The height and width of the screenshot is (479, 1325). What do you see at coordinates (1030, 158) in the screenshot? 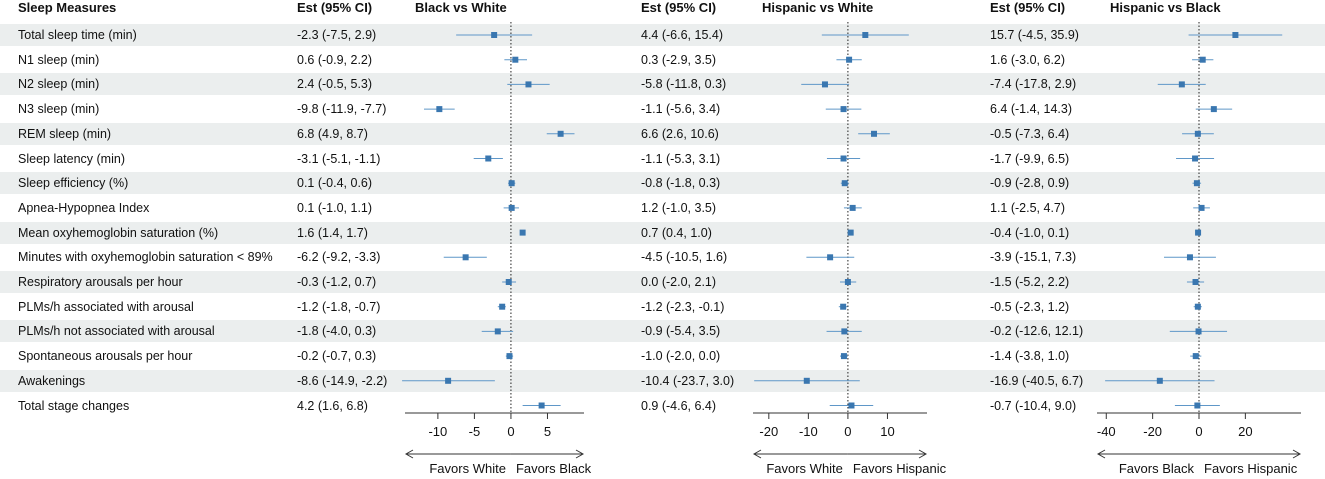
I see `estimate-text: -1.7 (-9.9, 6.5)` at bounding box center [1030, 158].